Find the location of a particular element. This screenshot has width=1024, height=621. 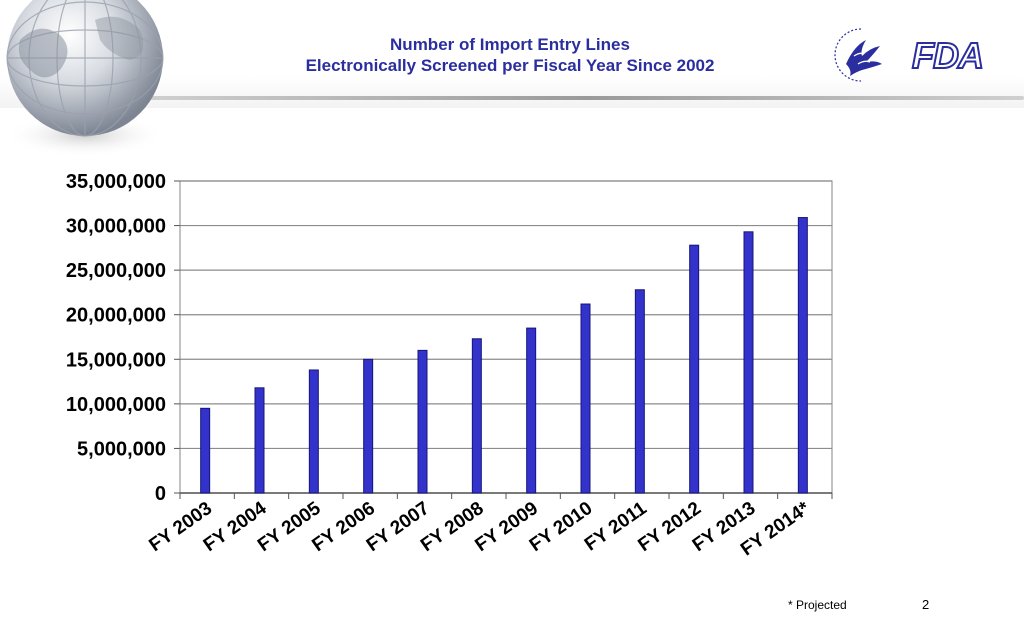

bar-fy-2011 is located at coordinates (639, 391).